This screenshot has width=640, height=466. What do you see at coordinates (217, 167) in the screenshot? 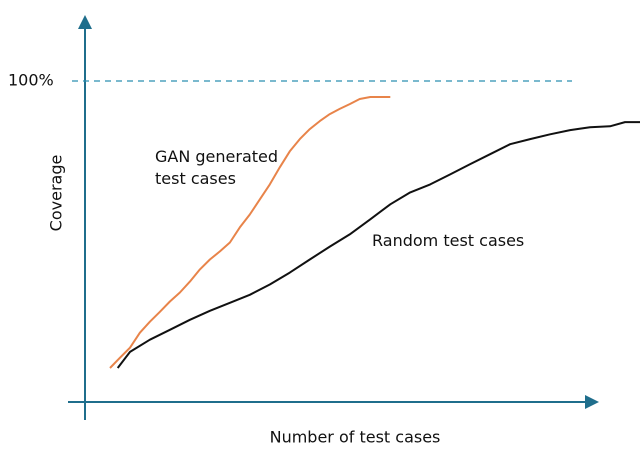
I see `series-label: GAN generated test cases` at bounding box center [217, 167].